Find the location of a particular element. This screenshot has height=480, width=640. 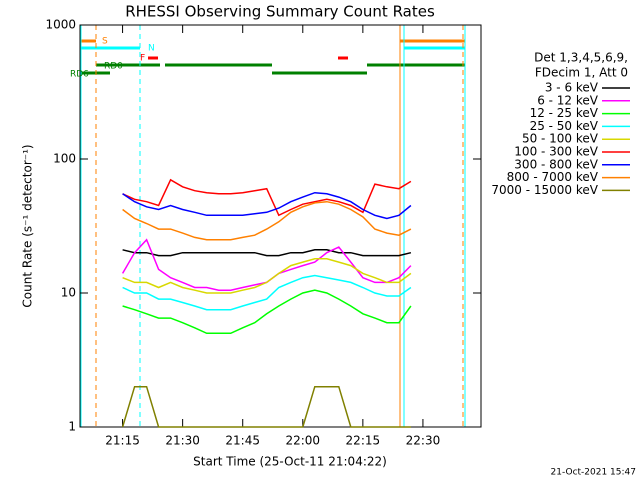

x-tick-label: 22:15 is located at coordinates (363, 441).